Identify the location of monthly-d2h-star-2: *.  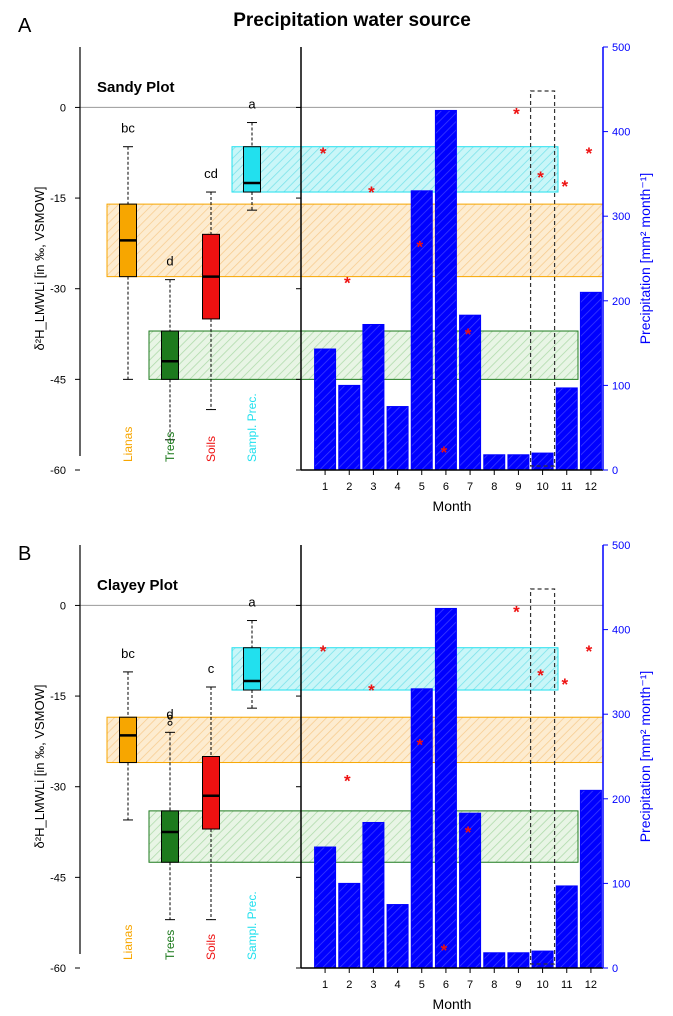
(347, 781).